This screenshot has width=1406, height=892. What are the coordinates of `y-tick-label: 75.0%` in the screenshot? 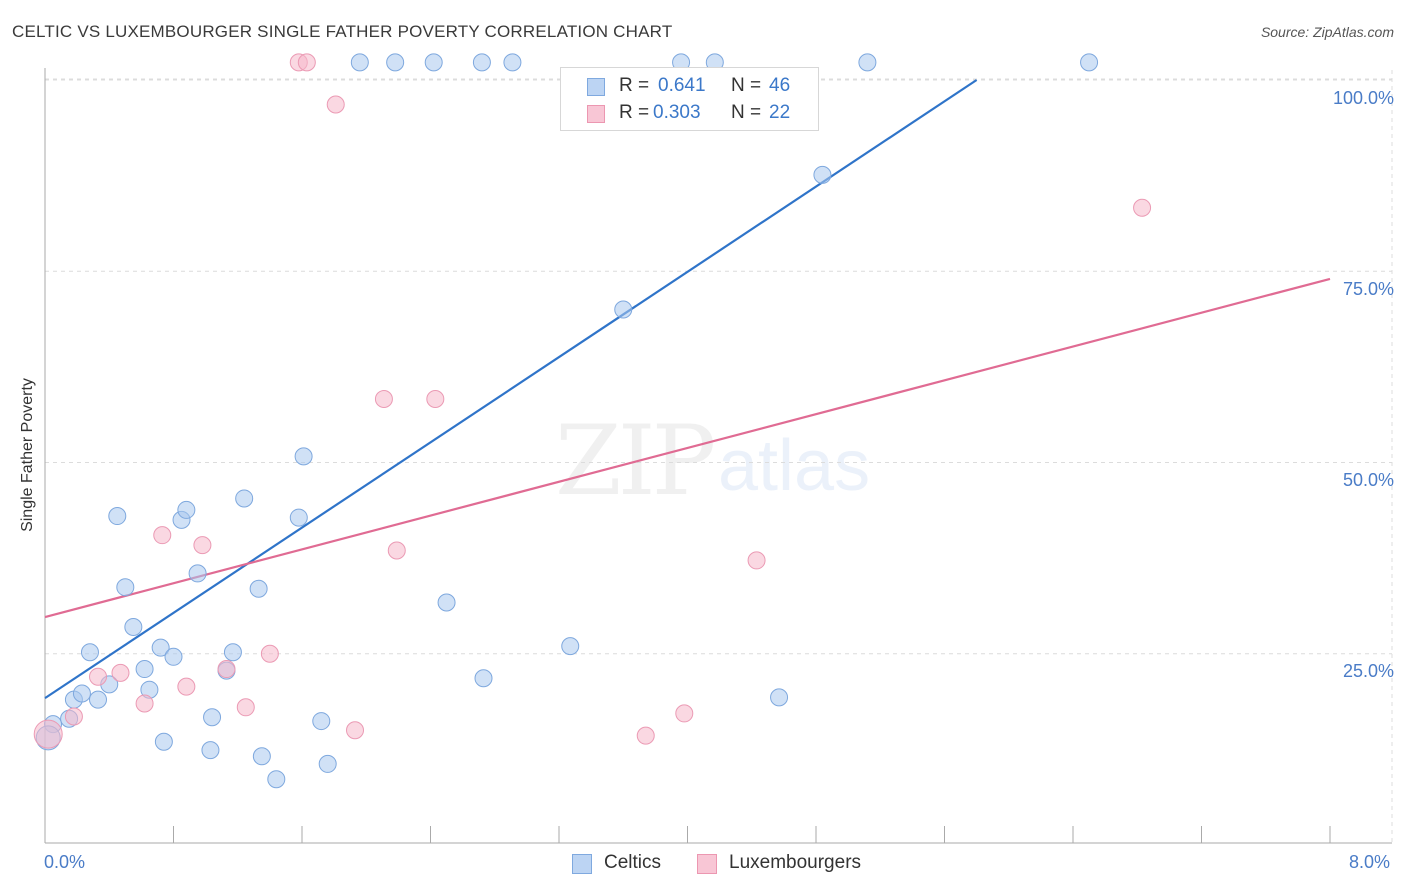 It's located at (1368, 289).